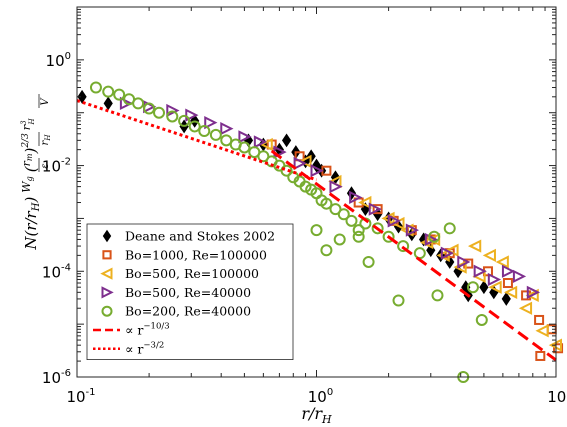  Describe the element at coordinates (56, 377) in the screenshot. I see `tick-label: 10⁻⁶` at that location.